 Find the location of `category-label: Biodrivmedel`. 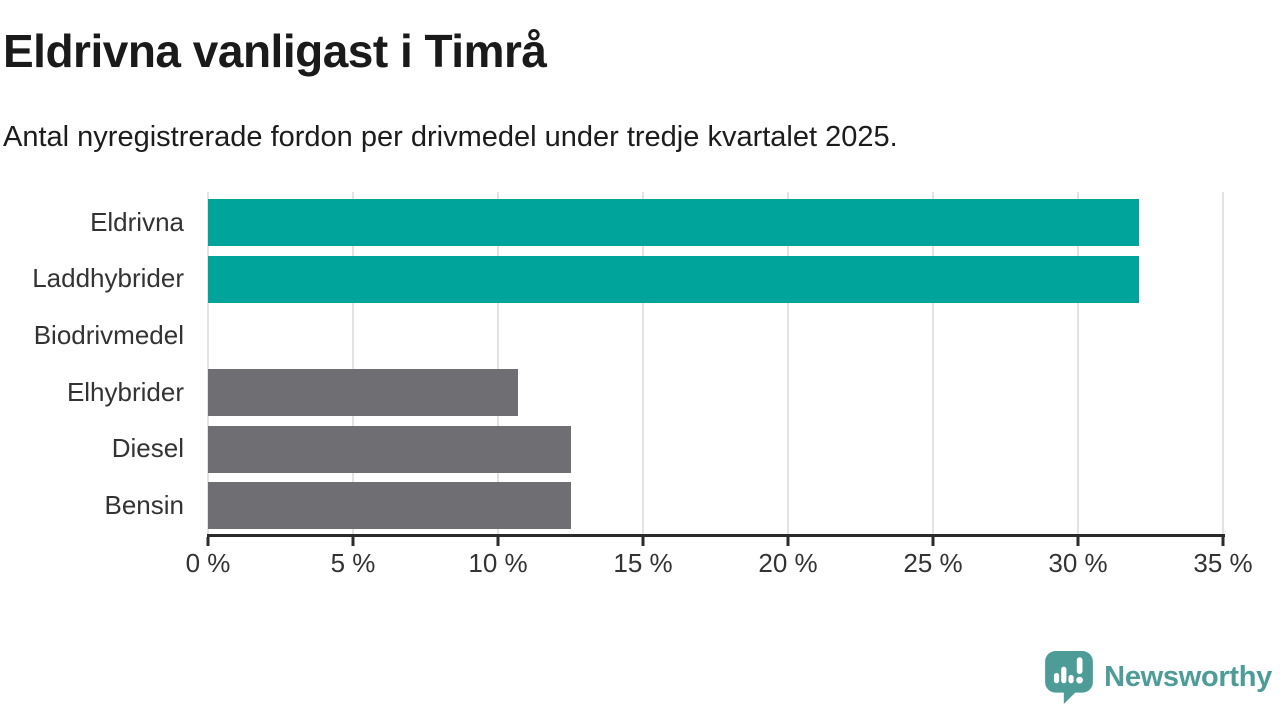

category-label: Biodrivmedel is located at coordinates (108, 335).